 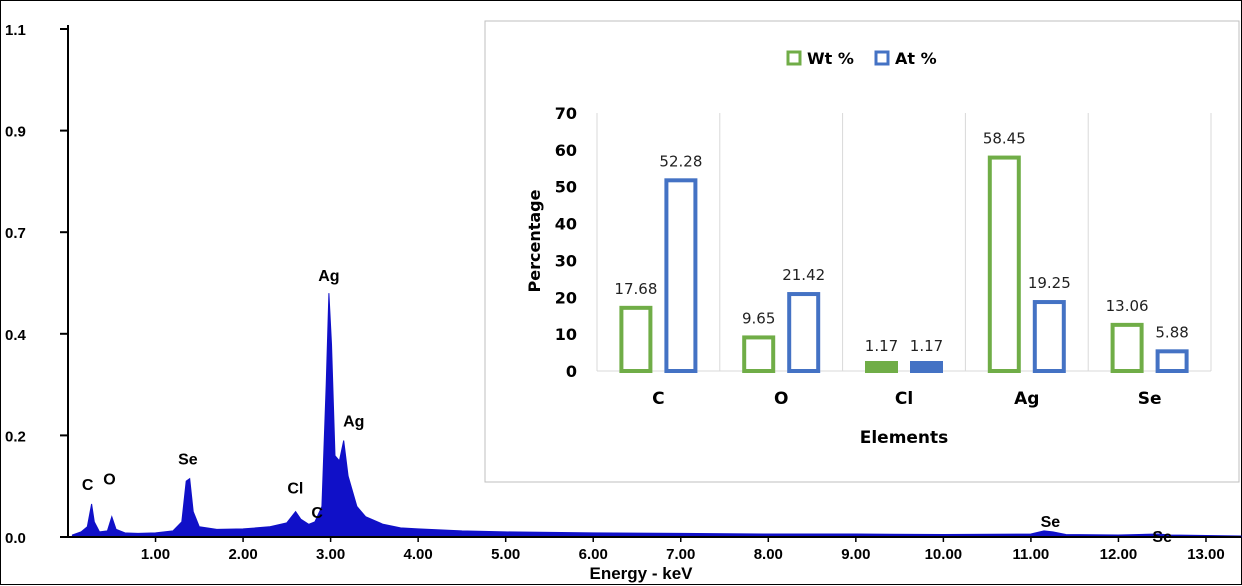 I want to click on spectrum-x-tick-label: 6.00, so click(x=593, y=554).